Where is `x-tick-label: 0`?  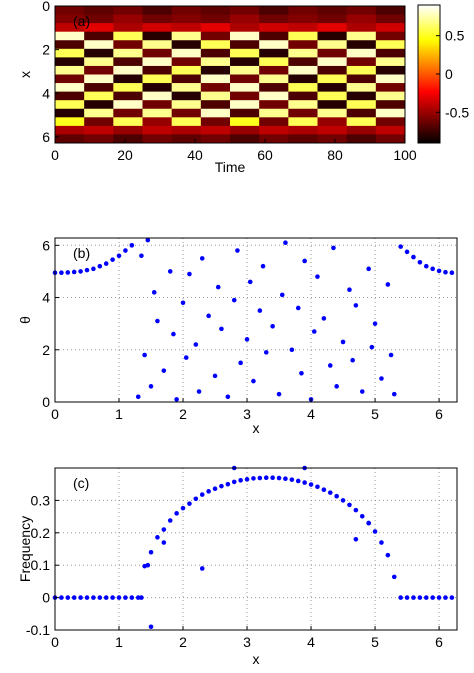 x-tick-label: 0 is located at coordinates (55, 155).